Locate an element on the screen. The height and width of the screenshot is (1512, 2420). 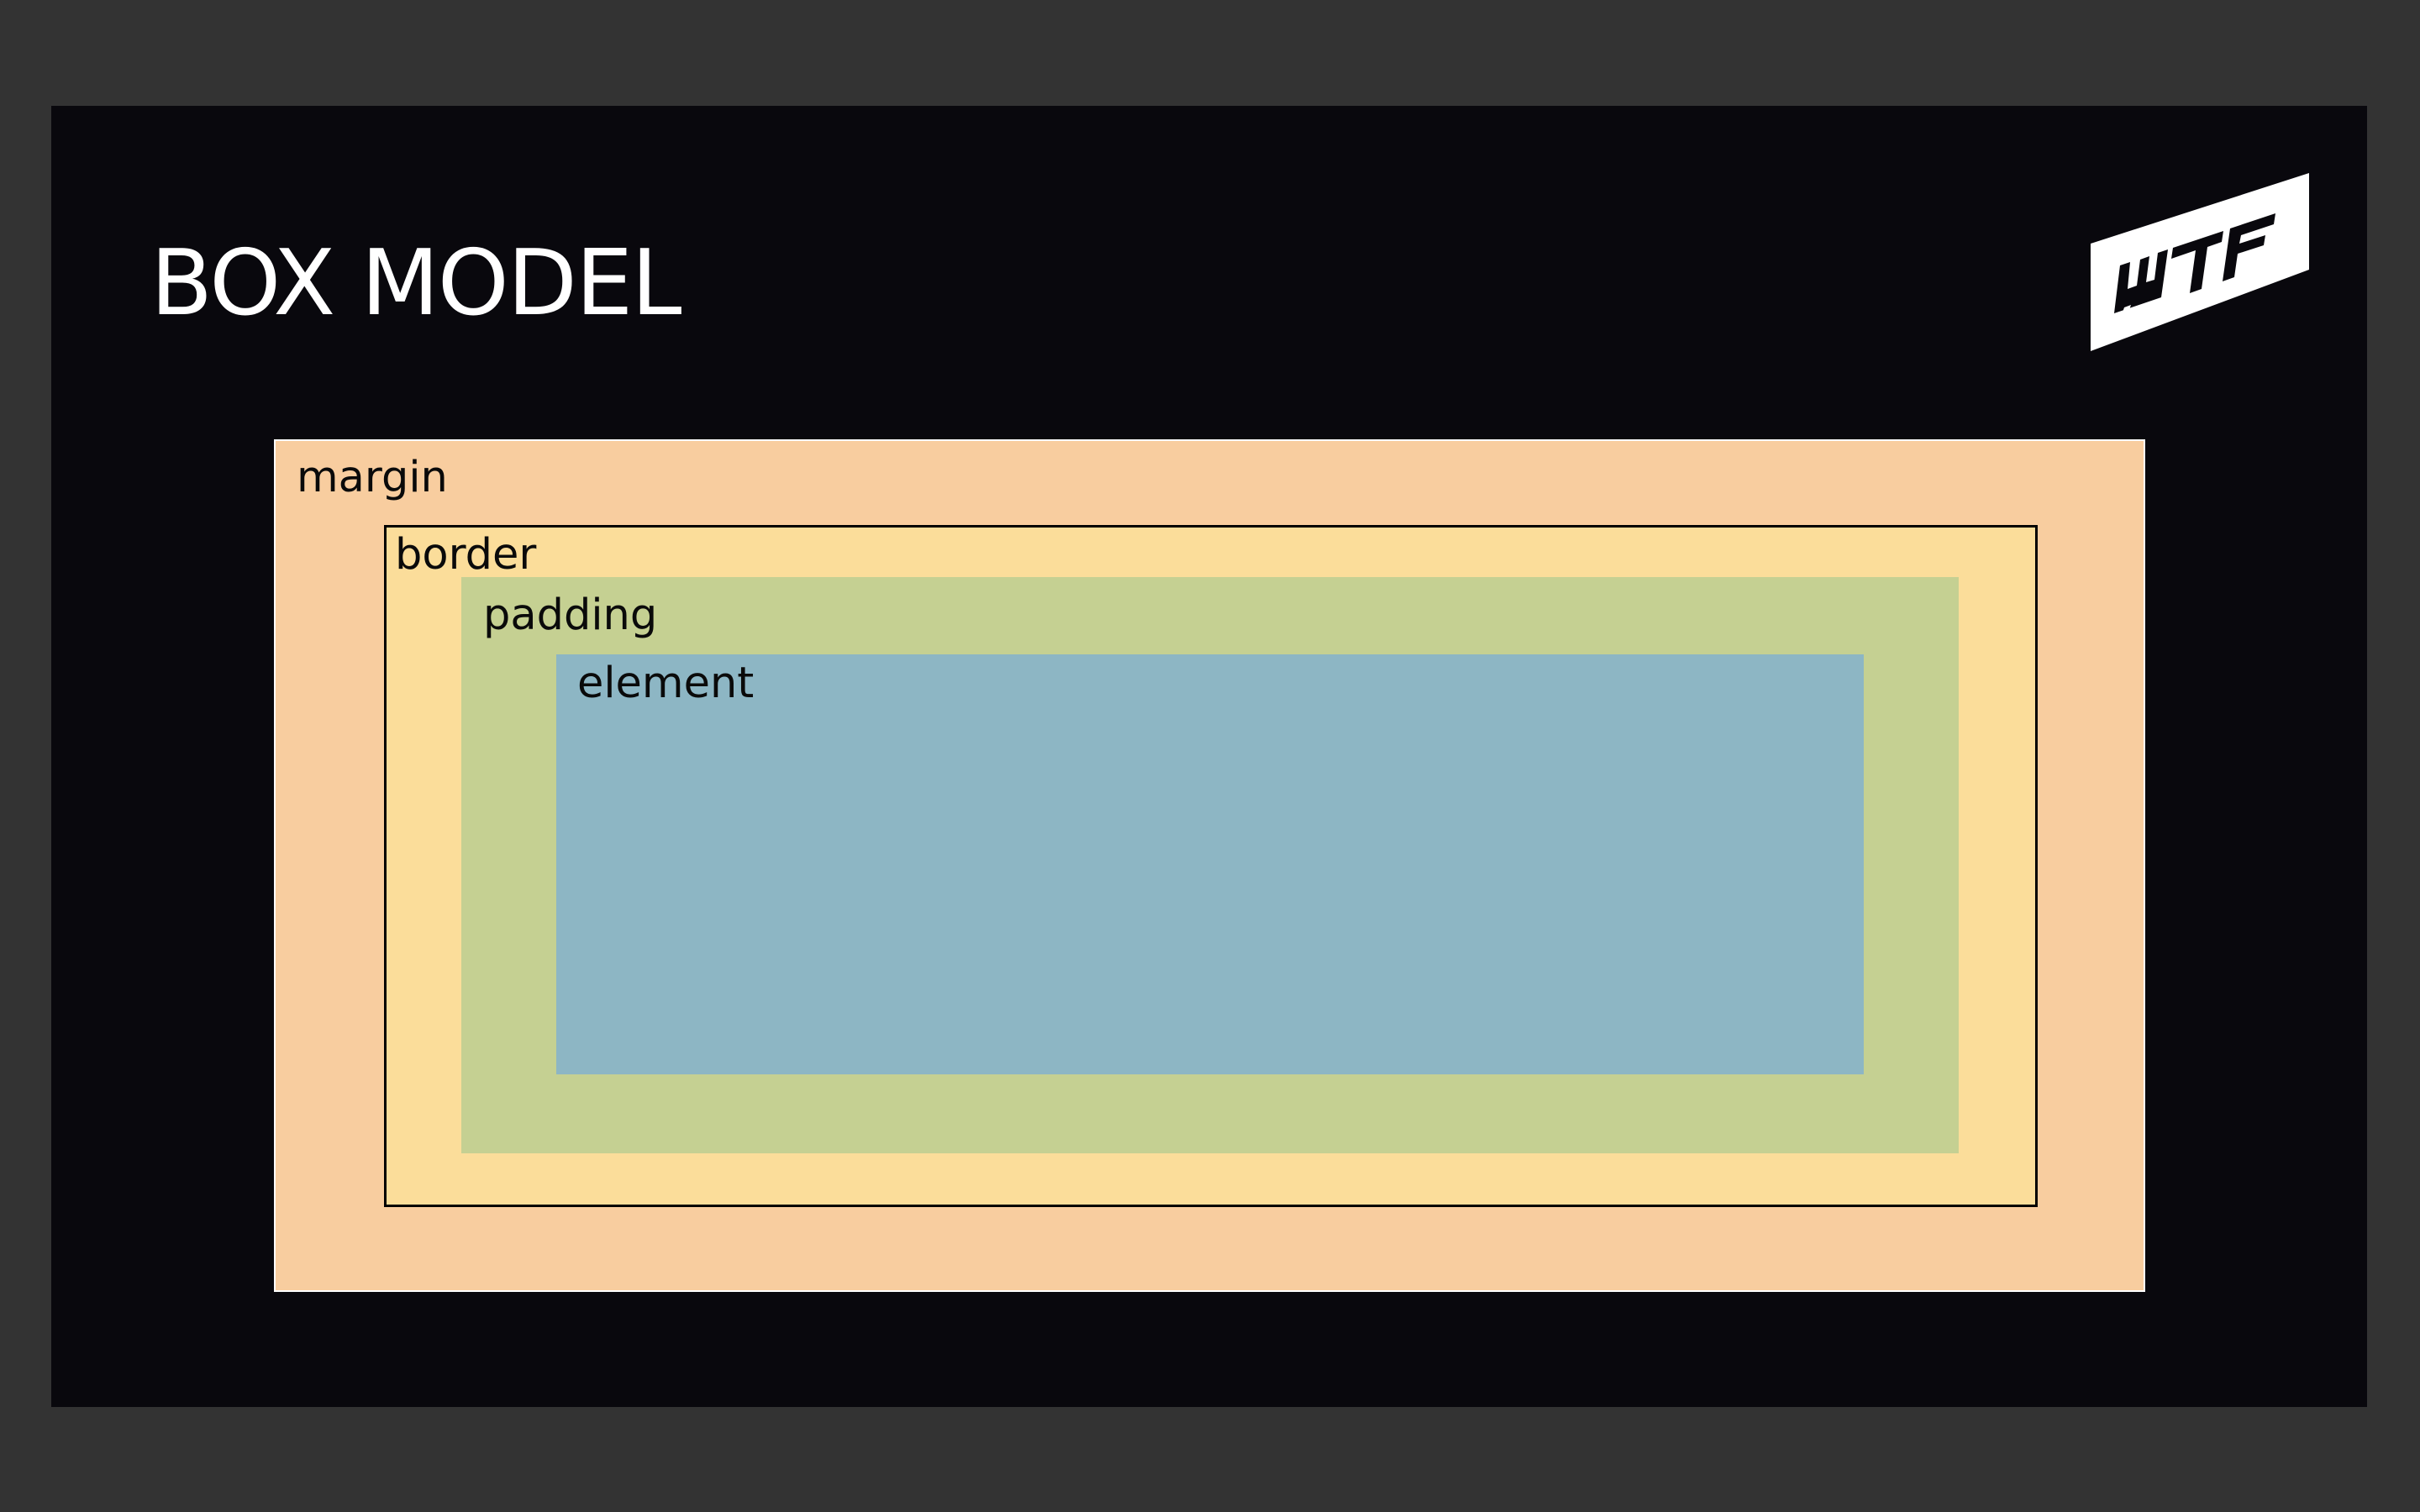
slide-title: BOX MODEL is located at coordinates (415, 284).